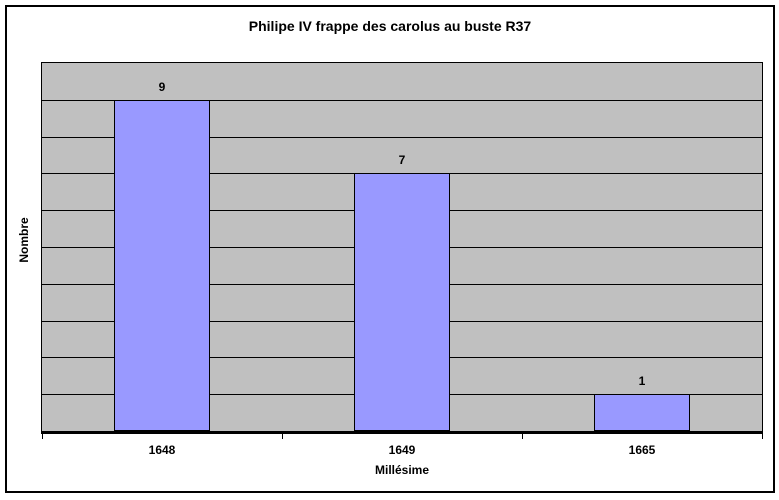 This screenshot has height=500, width=779. What do you see at coordinates (402, 450) in the screenshot?
I see `x-category-label-1649: 1649` at bounding box center [402, 450].